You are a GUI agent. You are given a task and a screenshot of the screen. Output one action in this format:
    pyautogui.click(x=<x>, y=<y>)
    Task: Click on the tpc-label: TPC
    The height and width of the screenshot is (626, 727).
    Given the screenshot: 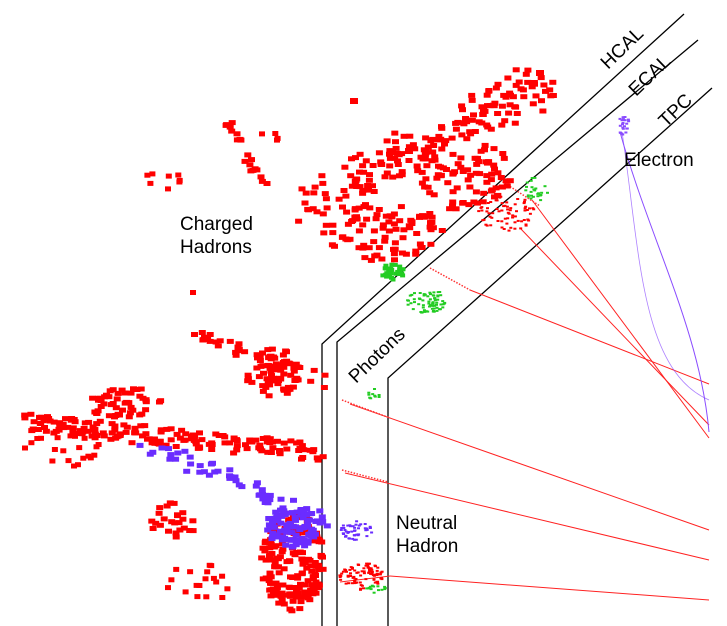 What is the action you would take?
    pyautogui.click(x=676, y=111)
    